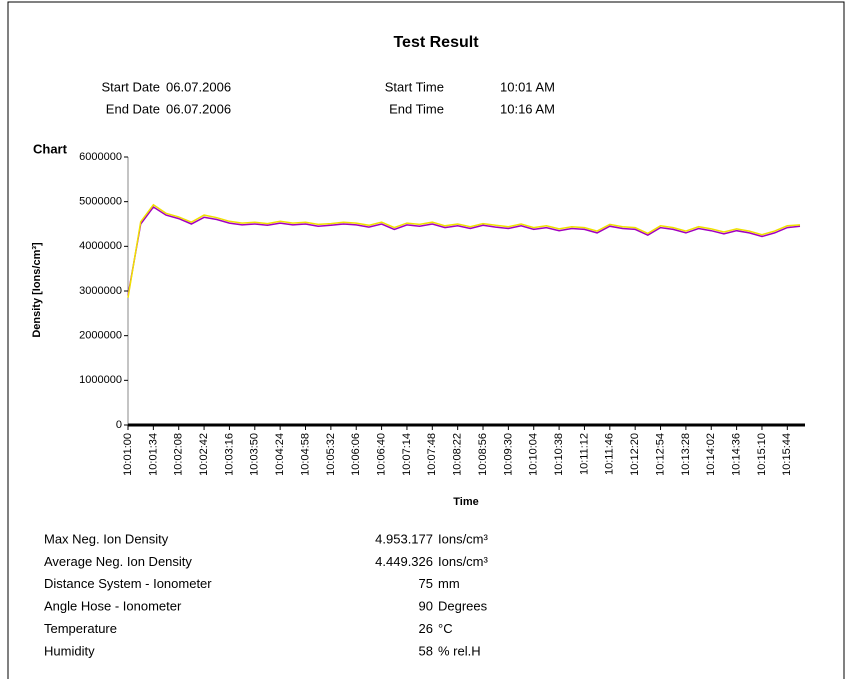 This screenshot has height=679, width=845. Describe the element at coordinates (404, 561) in the screenshot. I see `stat-value: 4.449.326` at that location.